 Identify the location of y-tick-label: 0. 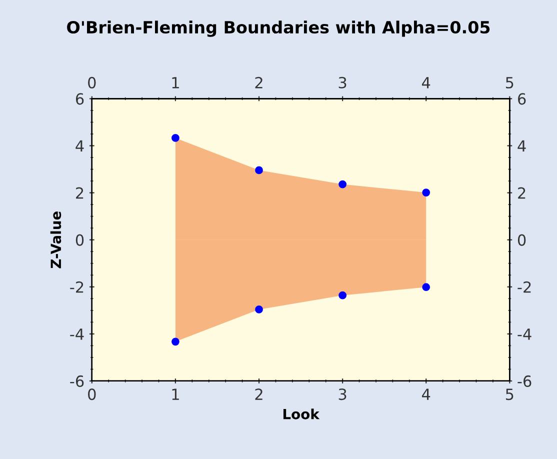
(80, 240).